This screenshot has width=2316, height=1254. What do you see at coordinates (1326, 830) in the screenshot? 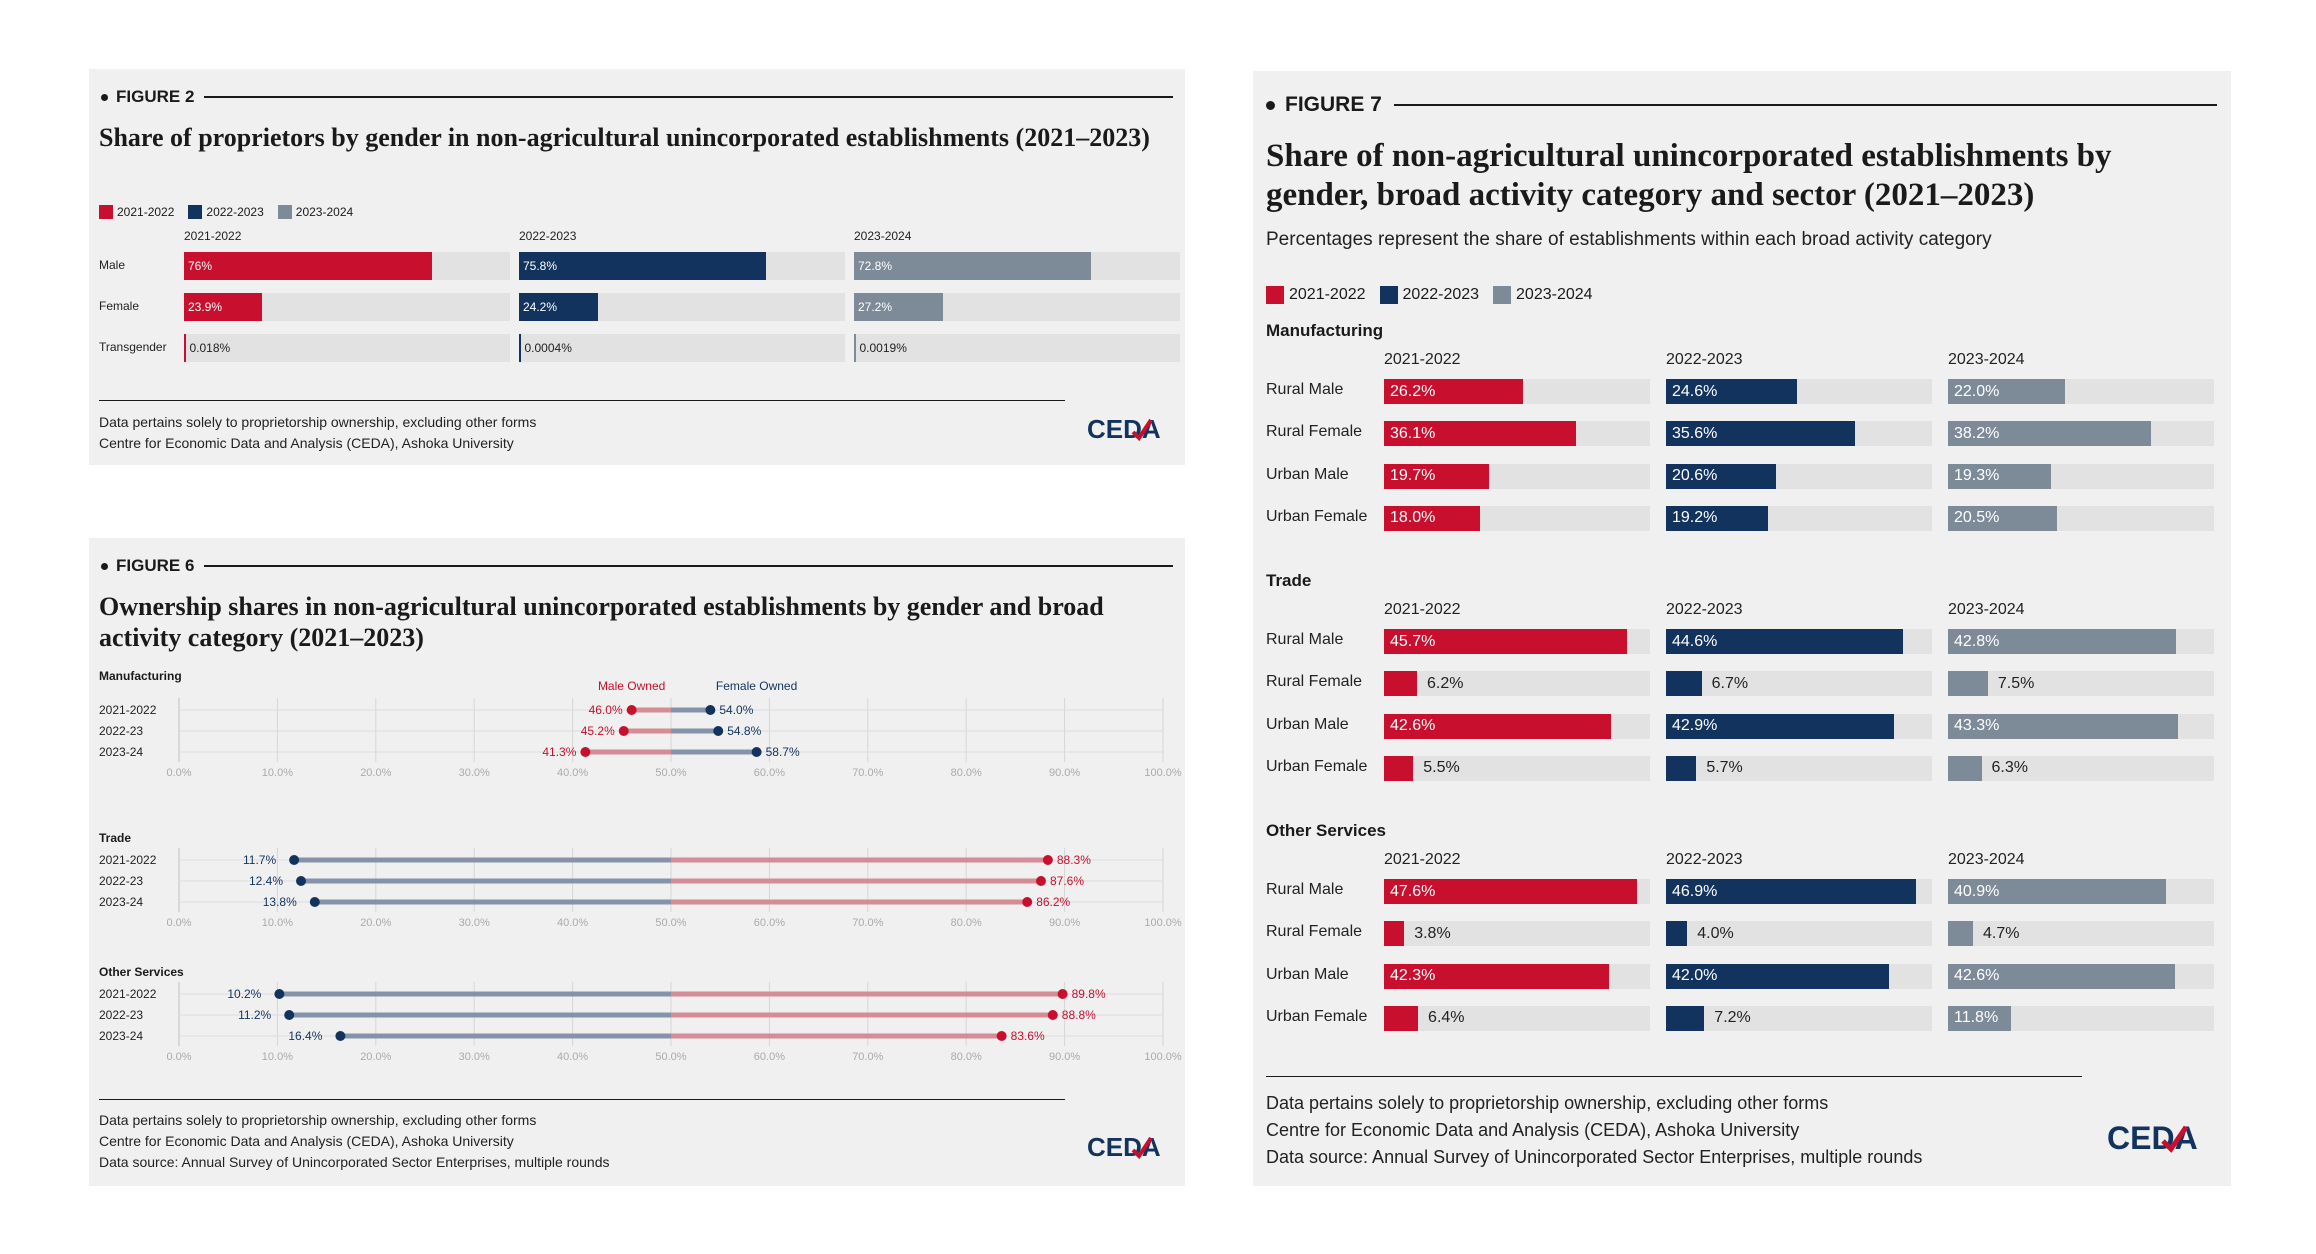
I see `category-title: Other Services` at bounding box center [1326, 830].